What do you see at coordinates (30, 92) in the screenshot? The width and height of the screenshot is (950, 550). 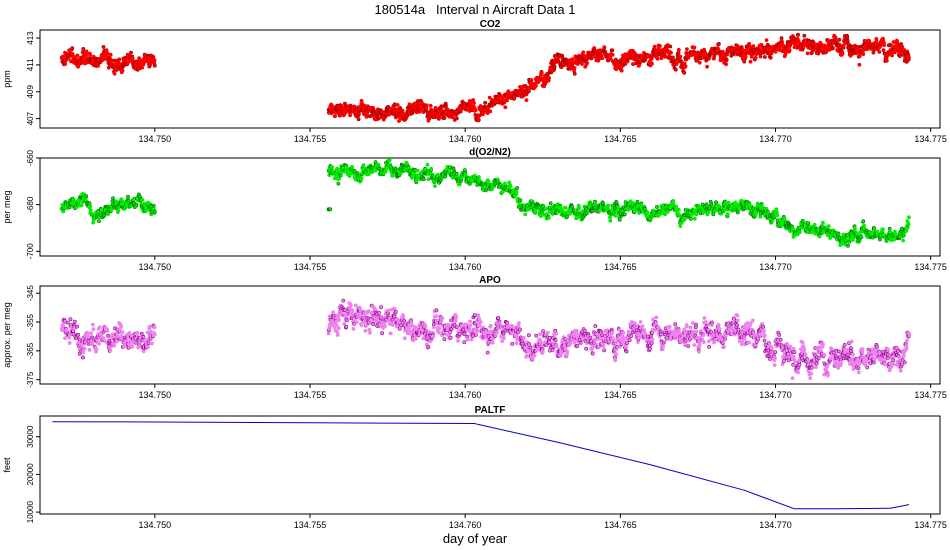 I see `y-tick-label: 409` at bounding box center [30, 92].